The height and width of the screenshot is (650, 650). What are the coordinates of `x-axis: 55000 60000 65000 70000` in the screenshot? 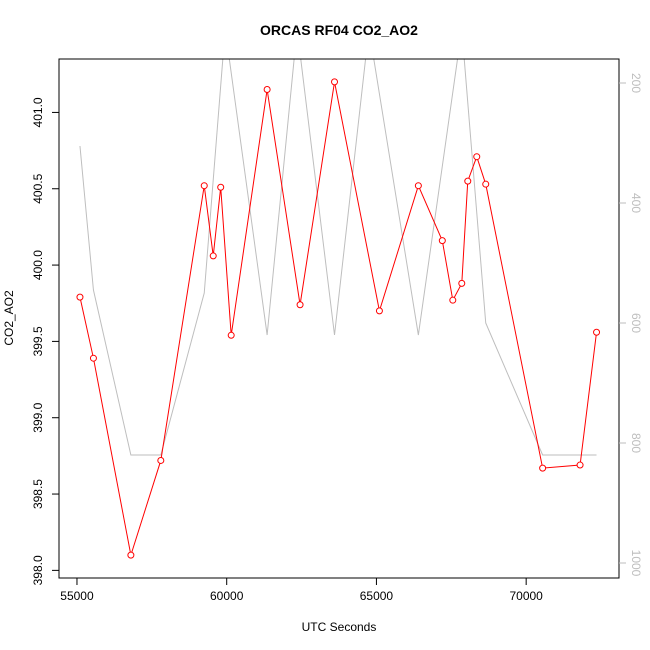 It's located at (301, 590).